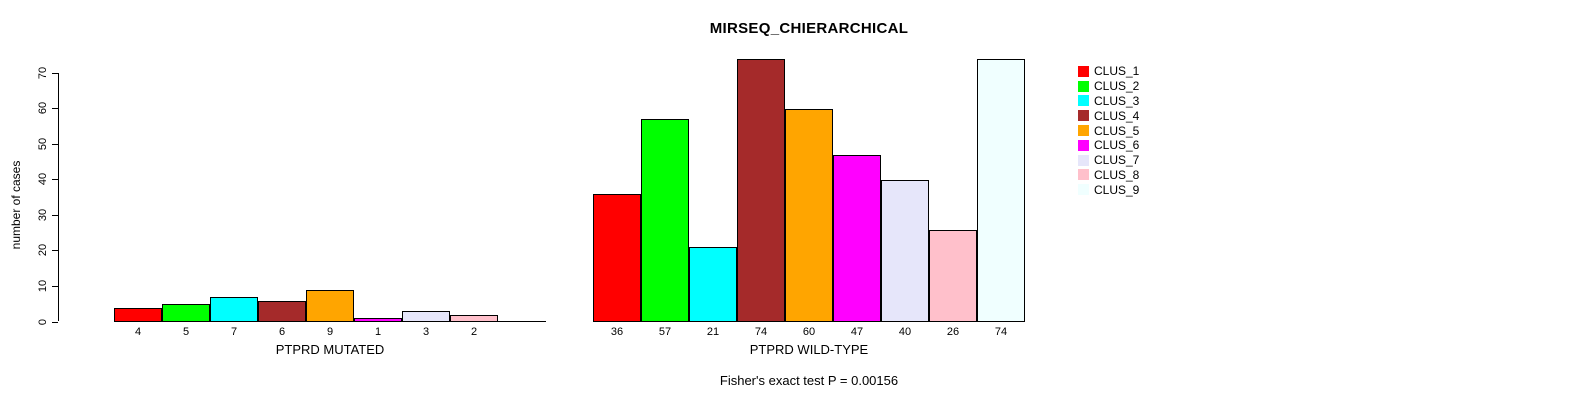  Describe the element at coordinates (953, 332) in the screenshot. I see `bar-value-label: 26` at that location.